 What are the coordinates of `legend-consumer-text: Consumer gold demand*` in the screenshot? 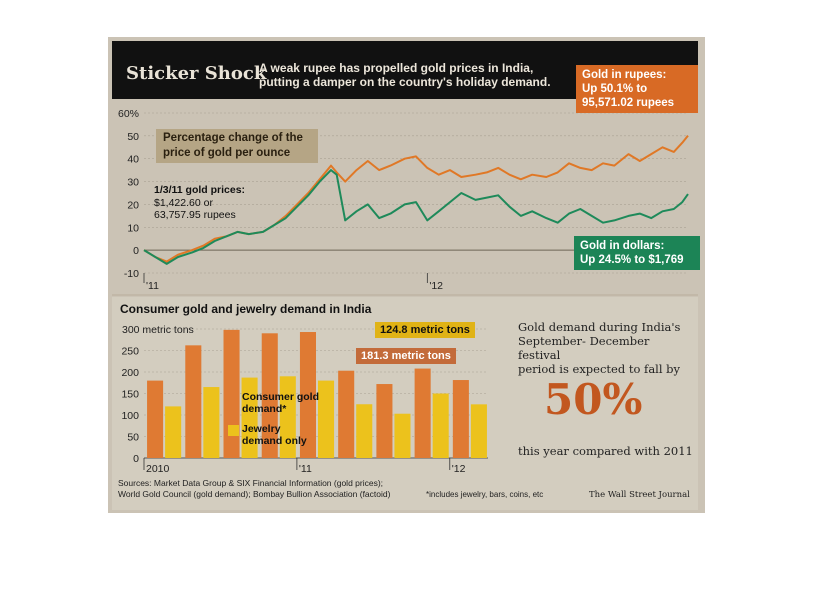 It's located at (287, 403).